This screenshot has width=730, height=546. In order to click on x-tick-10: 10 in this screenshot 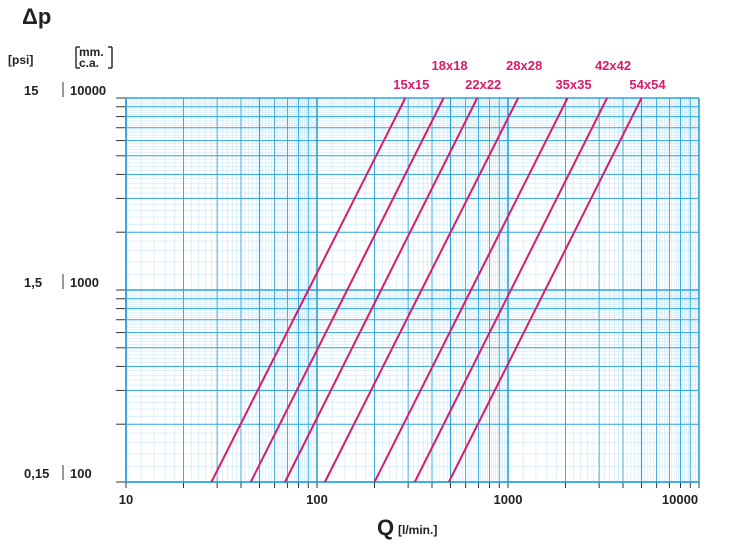, I will do `click(126, 499)`.